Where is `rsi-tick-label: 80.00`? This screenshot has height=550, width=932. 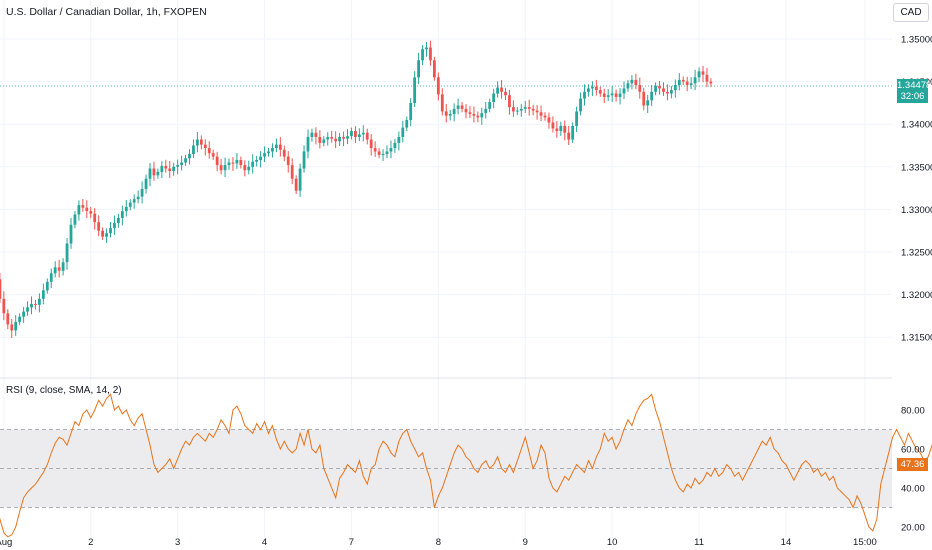
rsi-tick-label: 80.00 is located at coordinates (913, 411).